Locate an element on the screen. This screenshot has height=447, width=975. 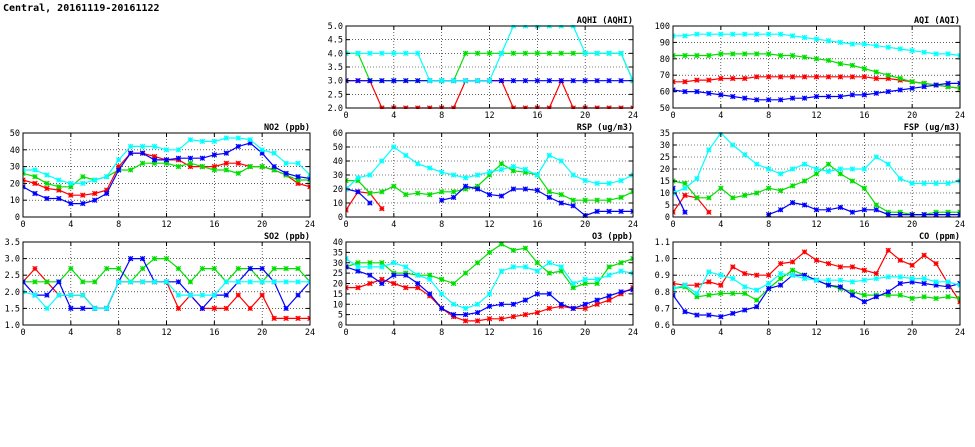
y-tick-label: 40 is located at coordinates (15, 151).